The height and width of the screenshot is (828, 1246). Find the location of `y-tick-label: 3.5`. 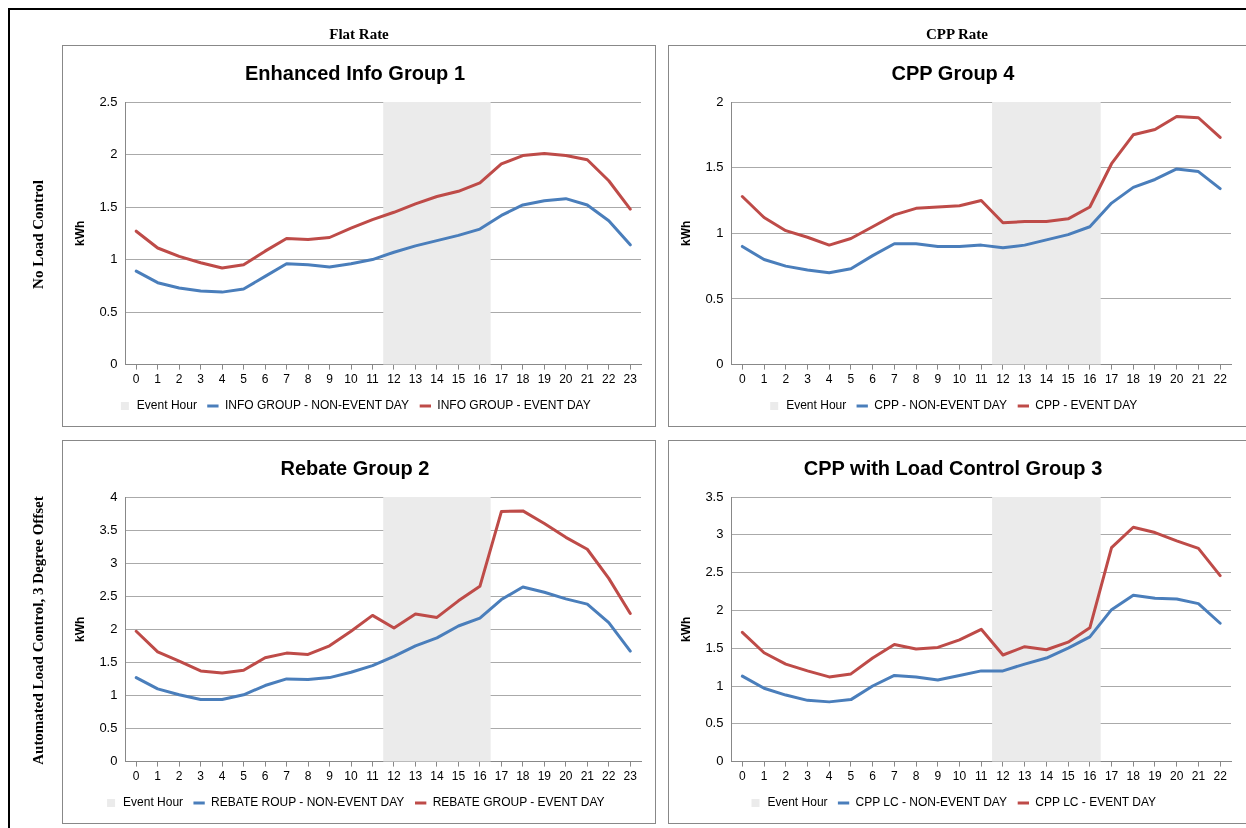

y-tick-label: 3.5 is located at coordinates (108, 529).